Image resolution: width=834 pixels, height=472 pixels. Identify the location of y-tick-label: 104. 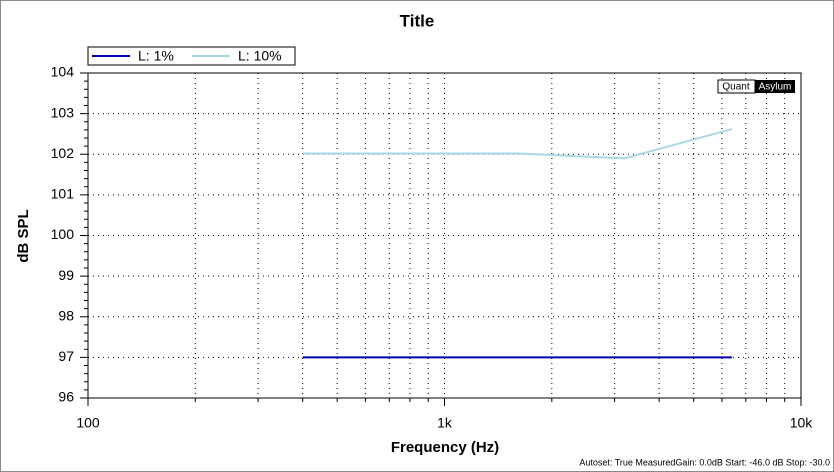
(63, 72).